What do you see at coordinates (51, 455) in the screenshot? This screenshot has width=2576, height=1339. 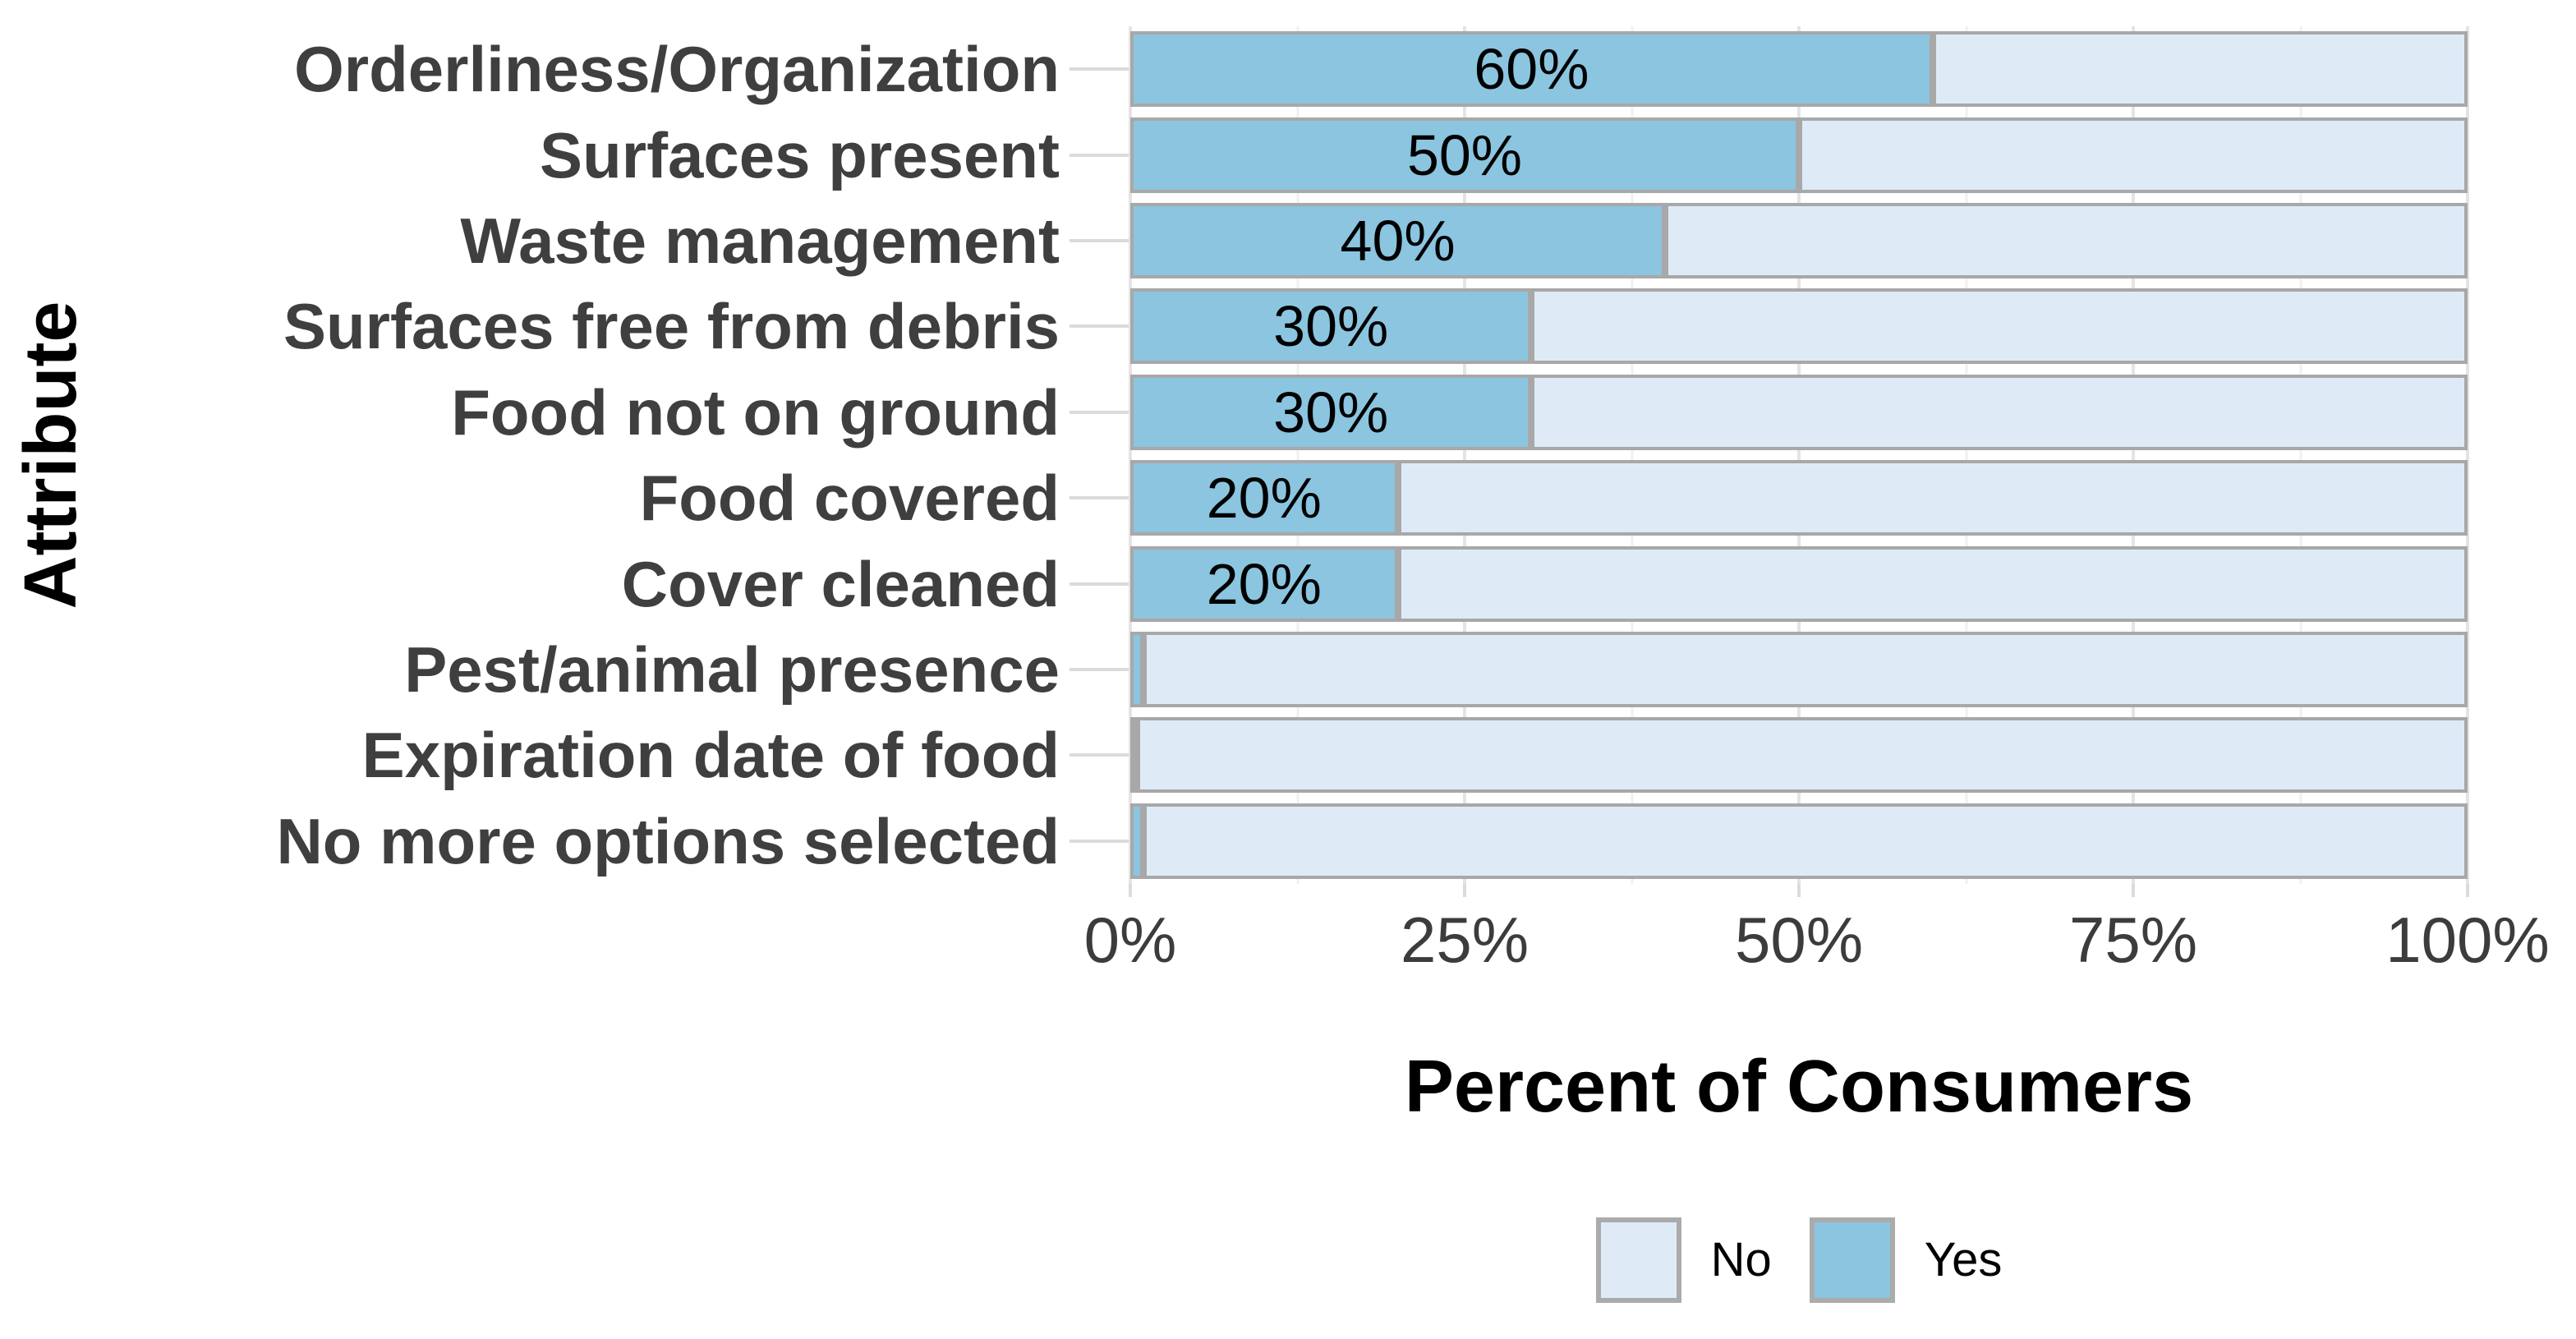 I see `y-axis-title: Attribute` at bounding box center [51, 455].